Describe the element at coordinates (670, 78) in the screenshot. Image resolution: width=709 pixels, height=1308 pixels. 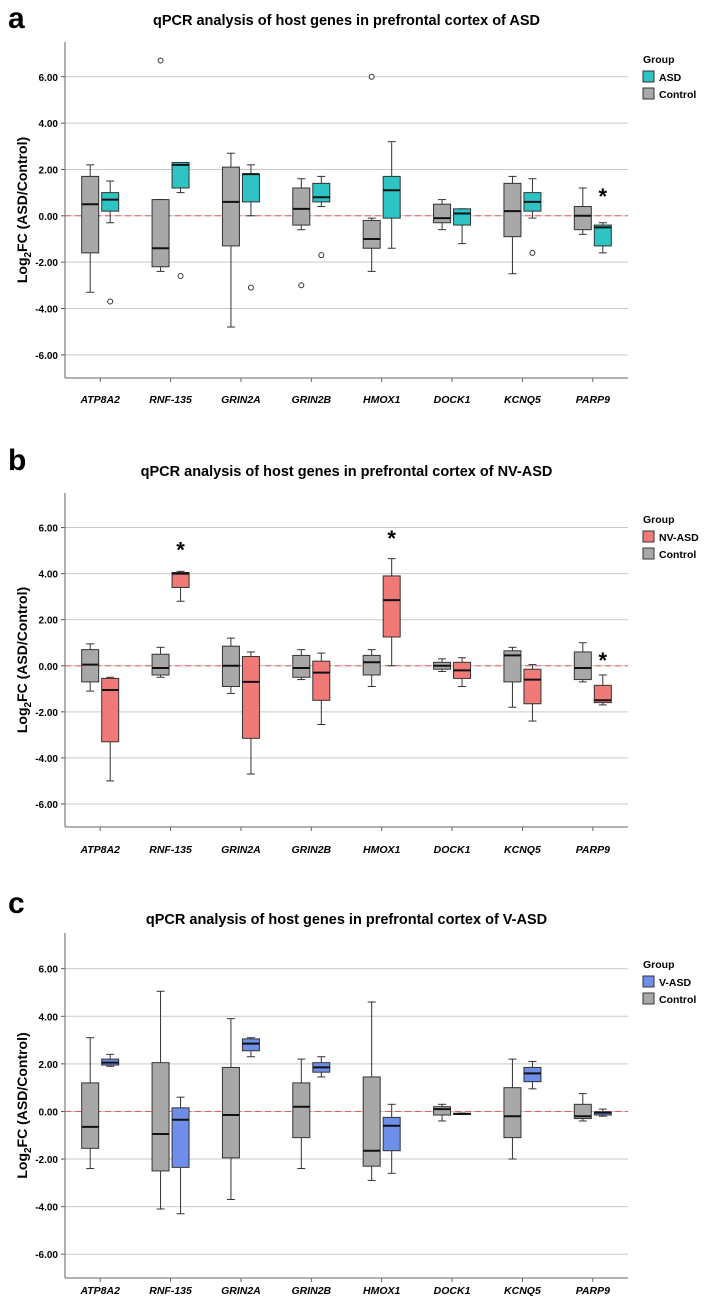
I see `legend-label: ASD` at that location.